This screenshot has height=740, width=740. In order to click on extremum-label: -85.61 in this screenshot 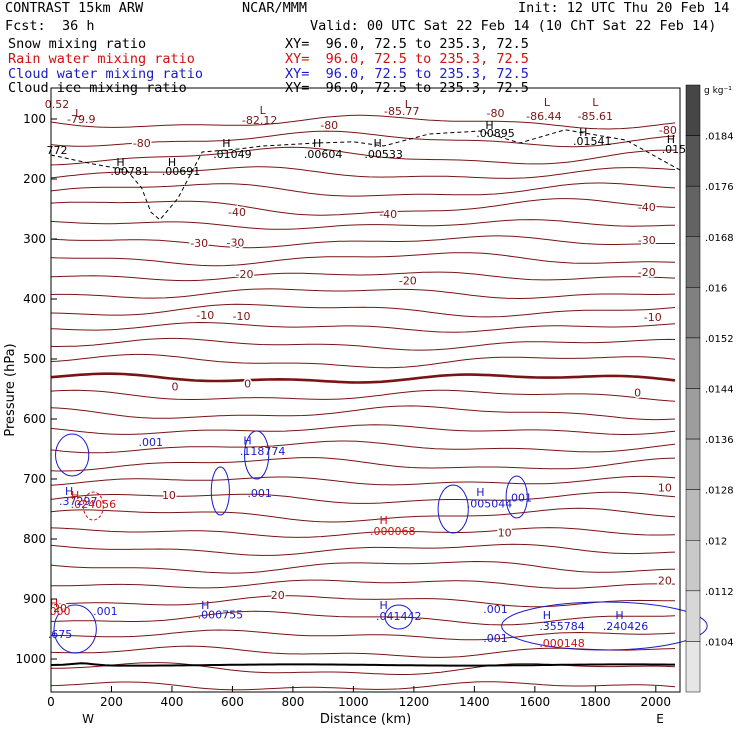, I will do `click(595, 116)`.